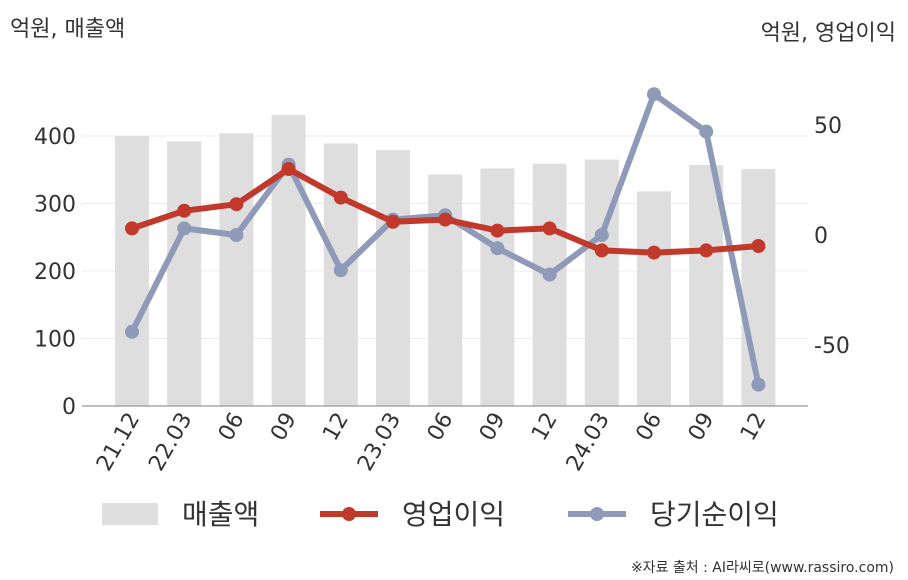 This screenshot has height=580, width=908. Describe the element at coordinates (170, 442) in the screenshot. I see `x-tick-label: 22.03` at that location.